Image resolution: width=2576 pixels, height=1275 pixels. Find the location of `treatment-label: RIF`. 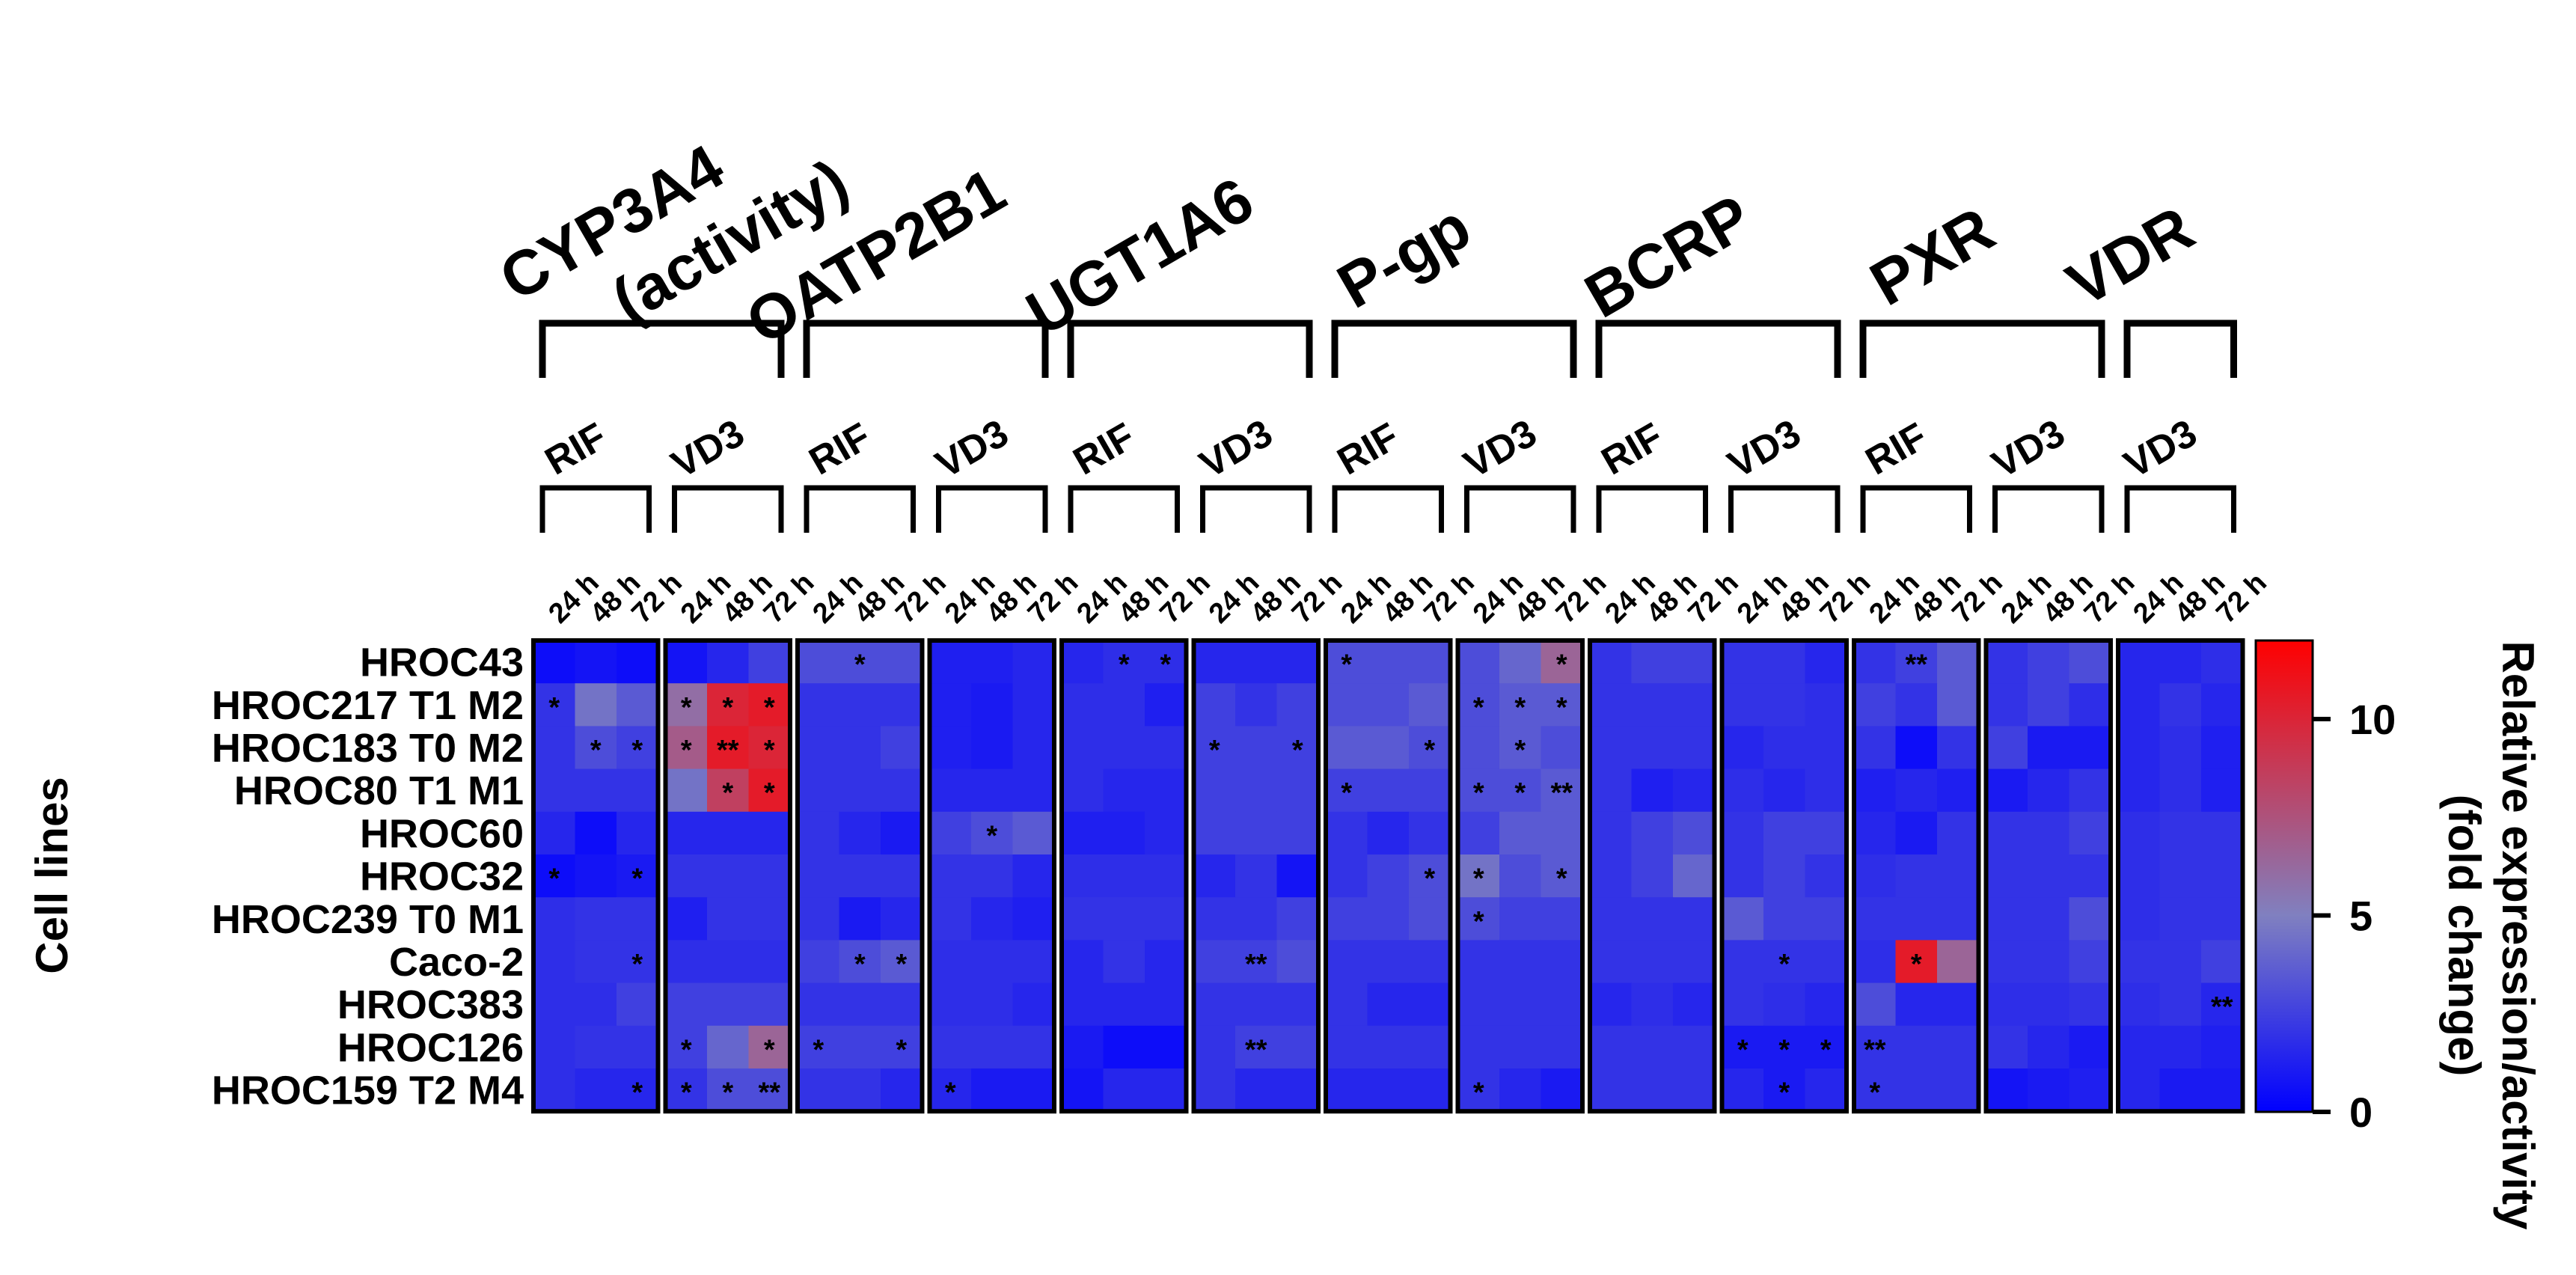

treatment-label: RIF is located at coordinates (1633, 449).